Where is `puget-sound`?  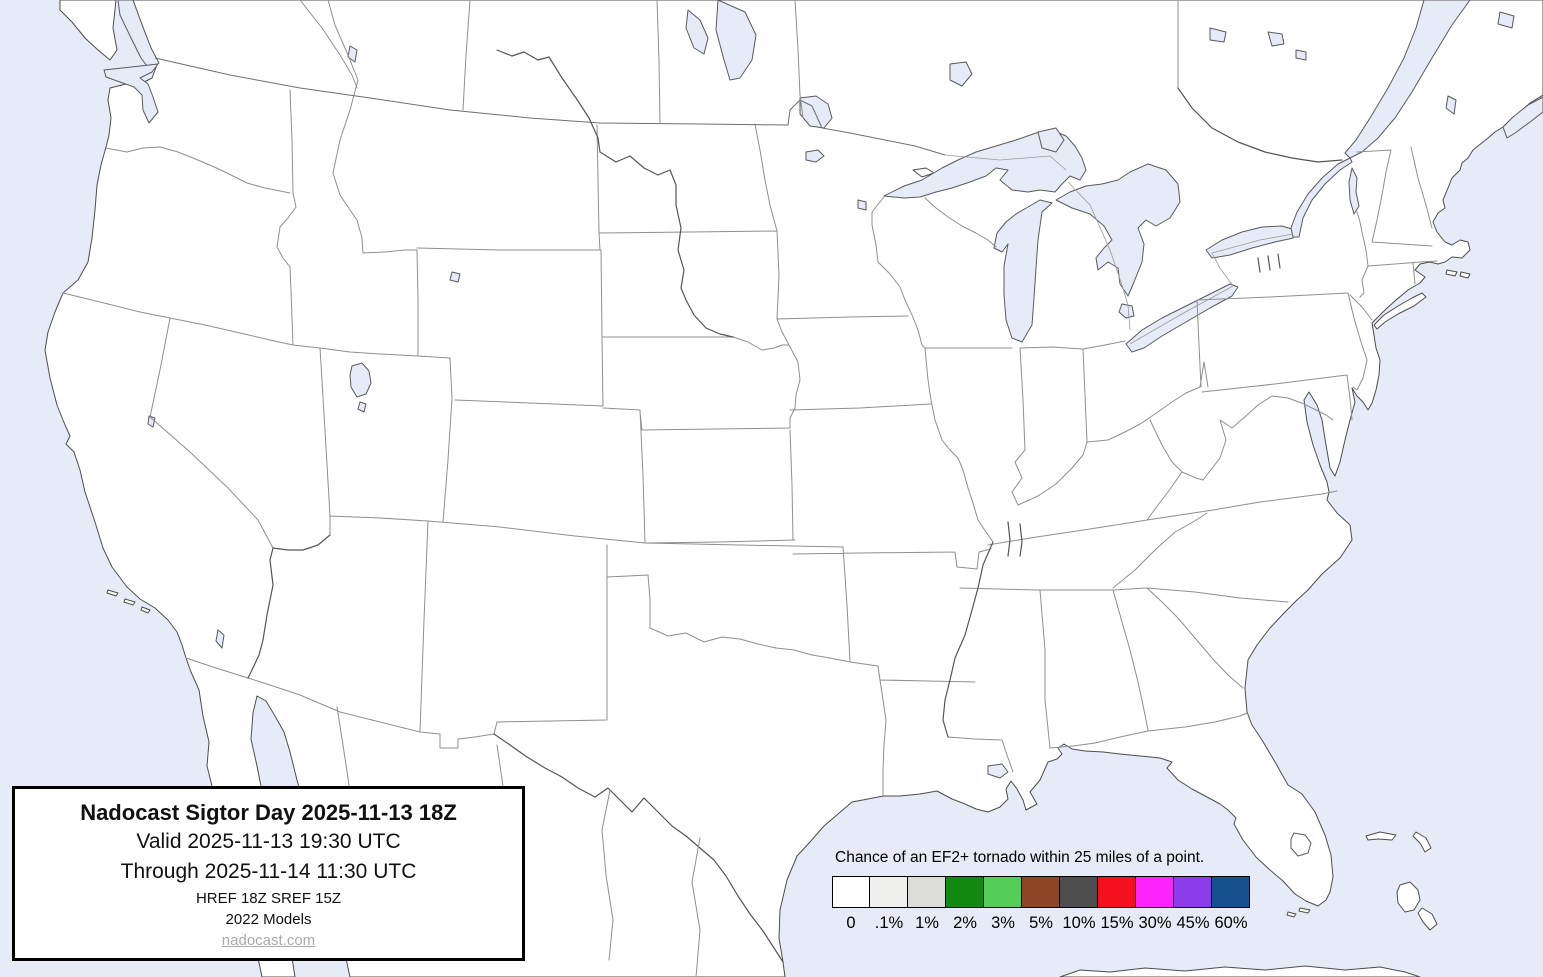 puget-sound is located at coordinates (131, 93).